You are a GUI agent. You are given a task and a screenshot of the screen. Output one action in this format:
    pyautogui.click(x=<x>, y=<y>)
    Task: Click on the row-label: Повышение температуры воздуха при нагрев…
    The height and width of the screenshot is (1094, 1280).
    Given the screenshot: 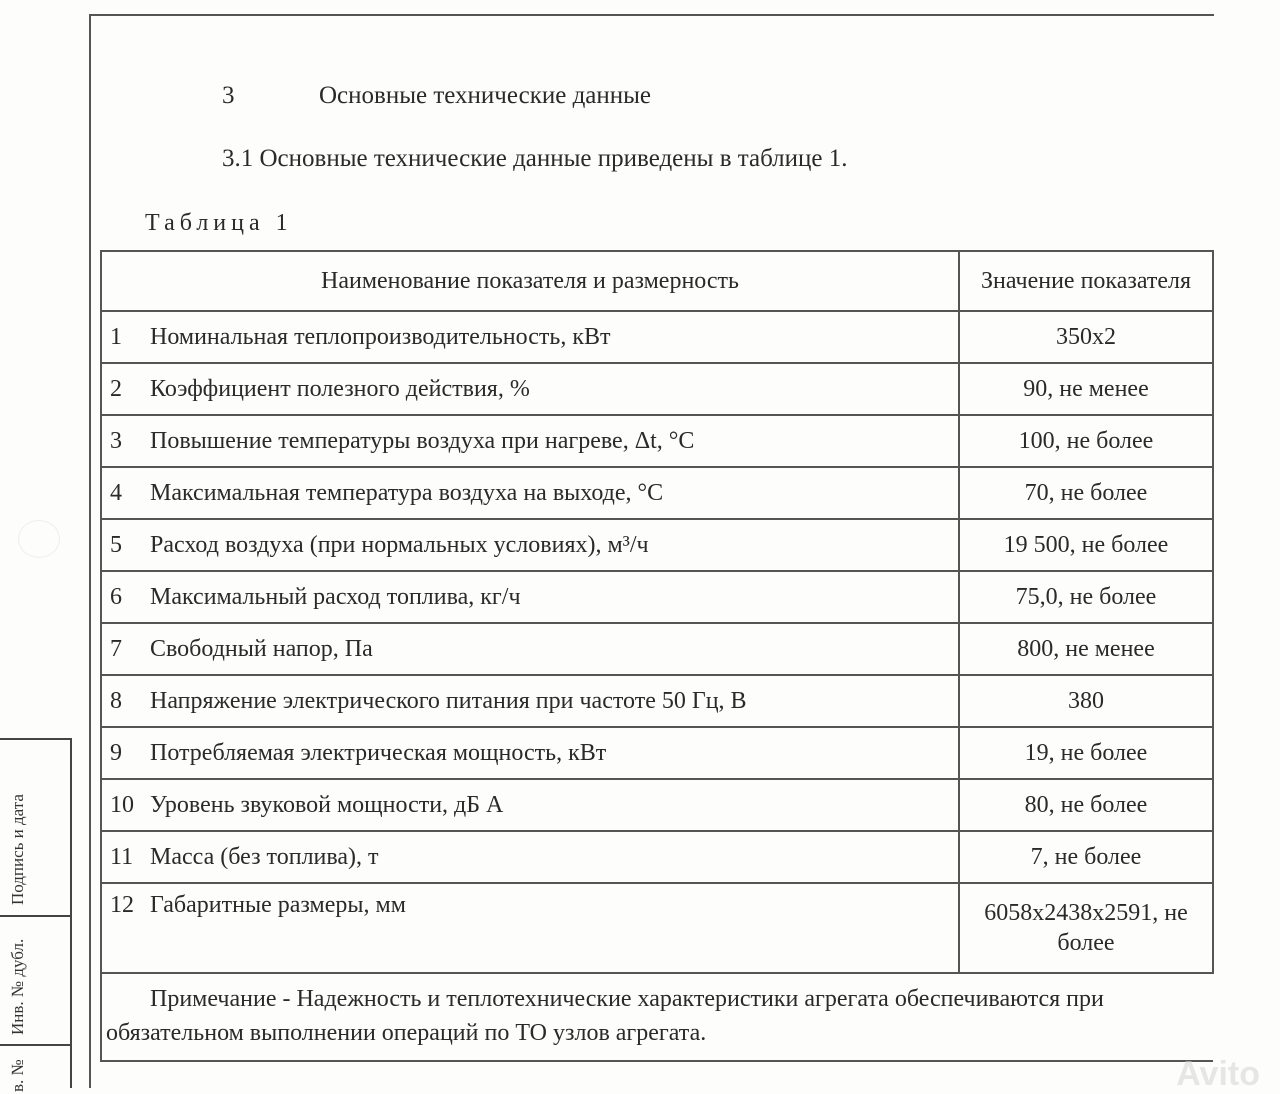 What is the action you would take?
    pyautogui.click(x=422, y=440)
    